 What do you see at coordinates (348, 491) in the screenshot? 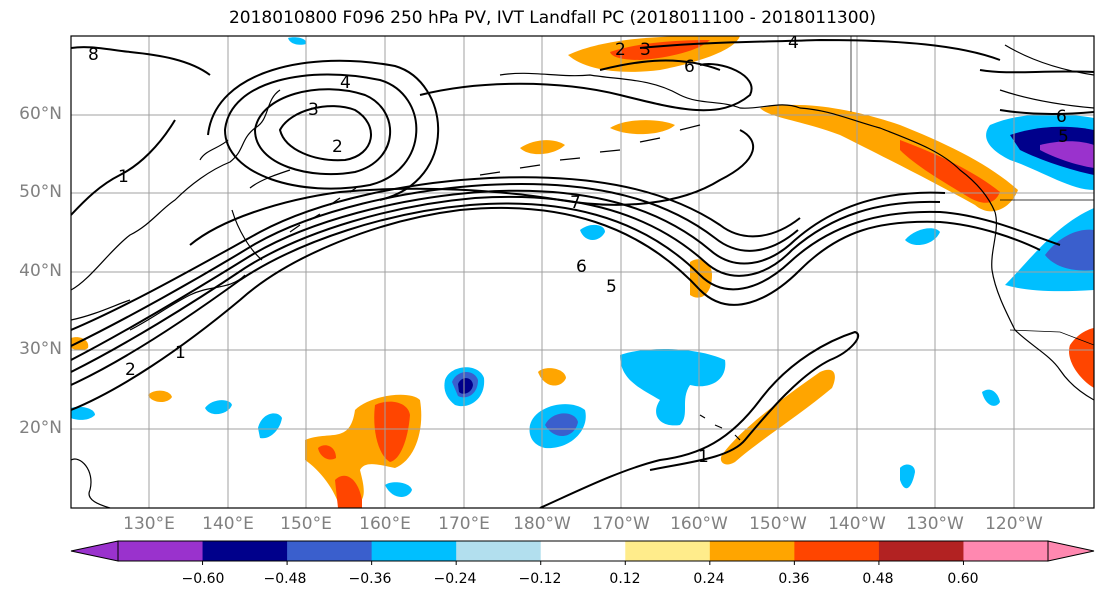
I see `positive-anomaly-west-pac-core` at bounding box center [348, 491].